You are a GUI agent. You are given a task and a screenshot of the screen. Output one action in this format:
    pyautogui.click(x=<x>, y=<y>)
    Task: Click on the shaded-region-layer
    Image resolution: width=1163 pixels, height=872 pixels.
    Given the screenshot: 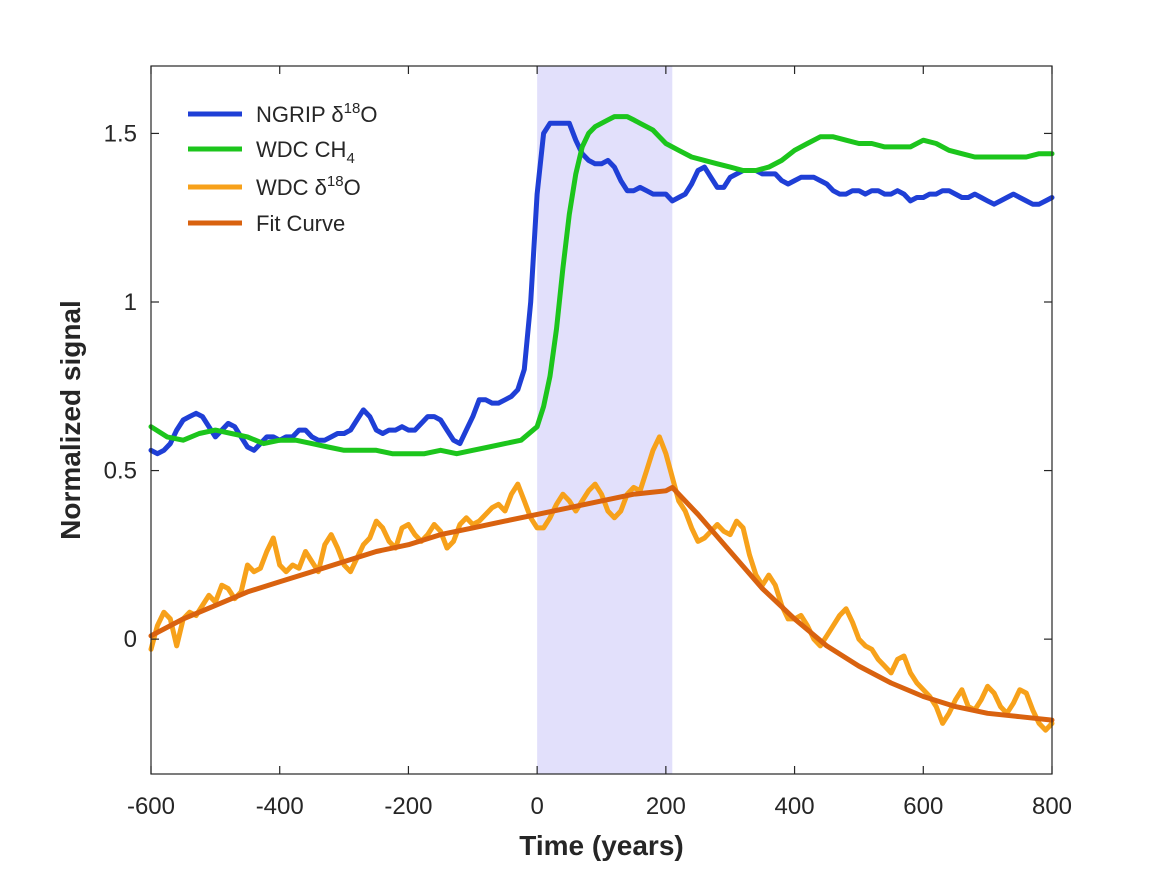 What is the action you would take?
    pyautogui.click(x=605, y=420)
    